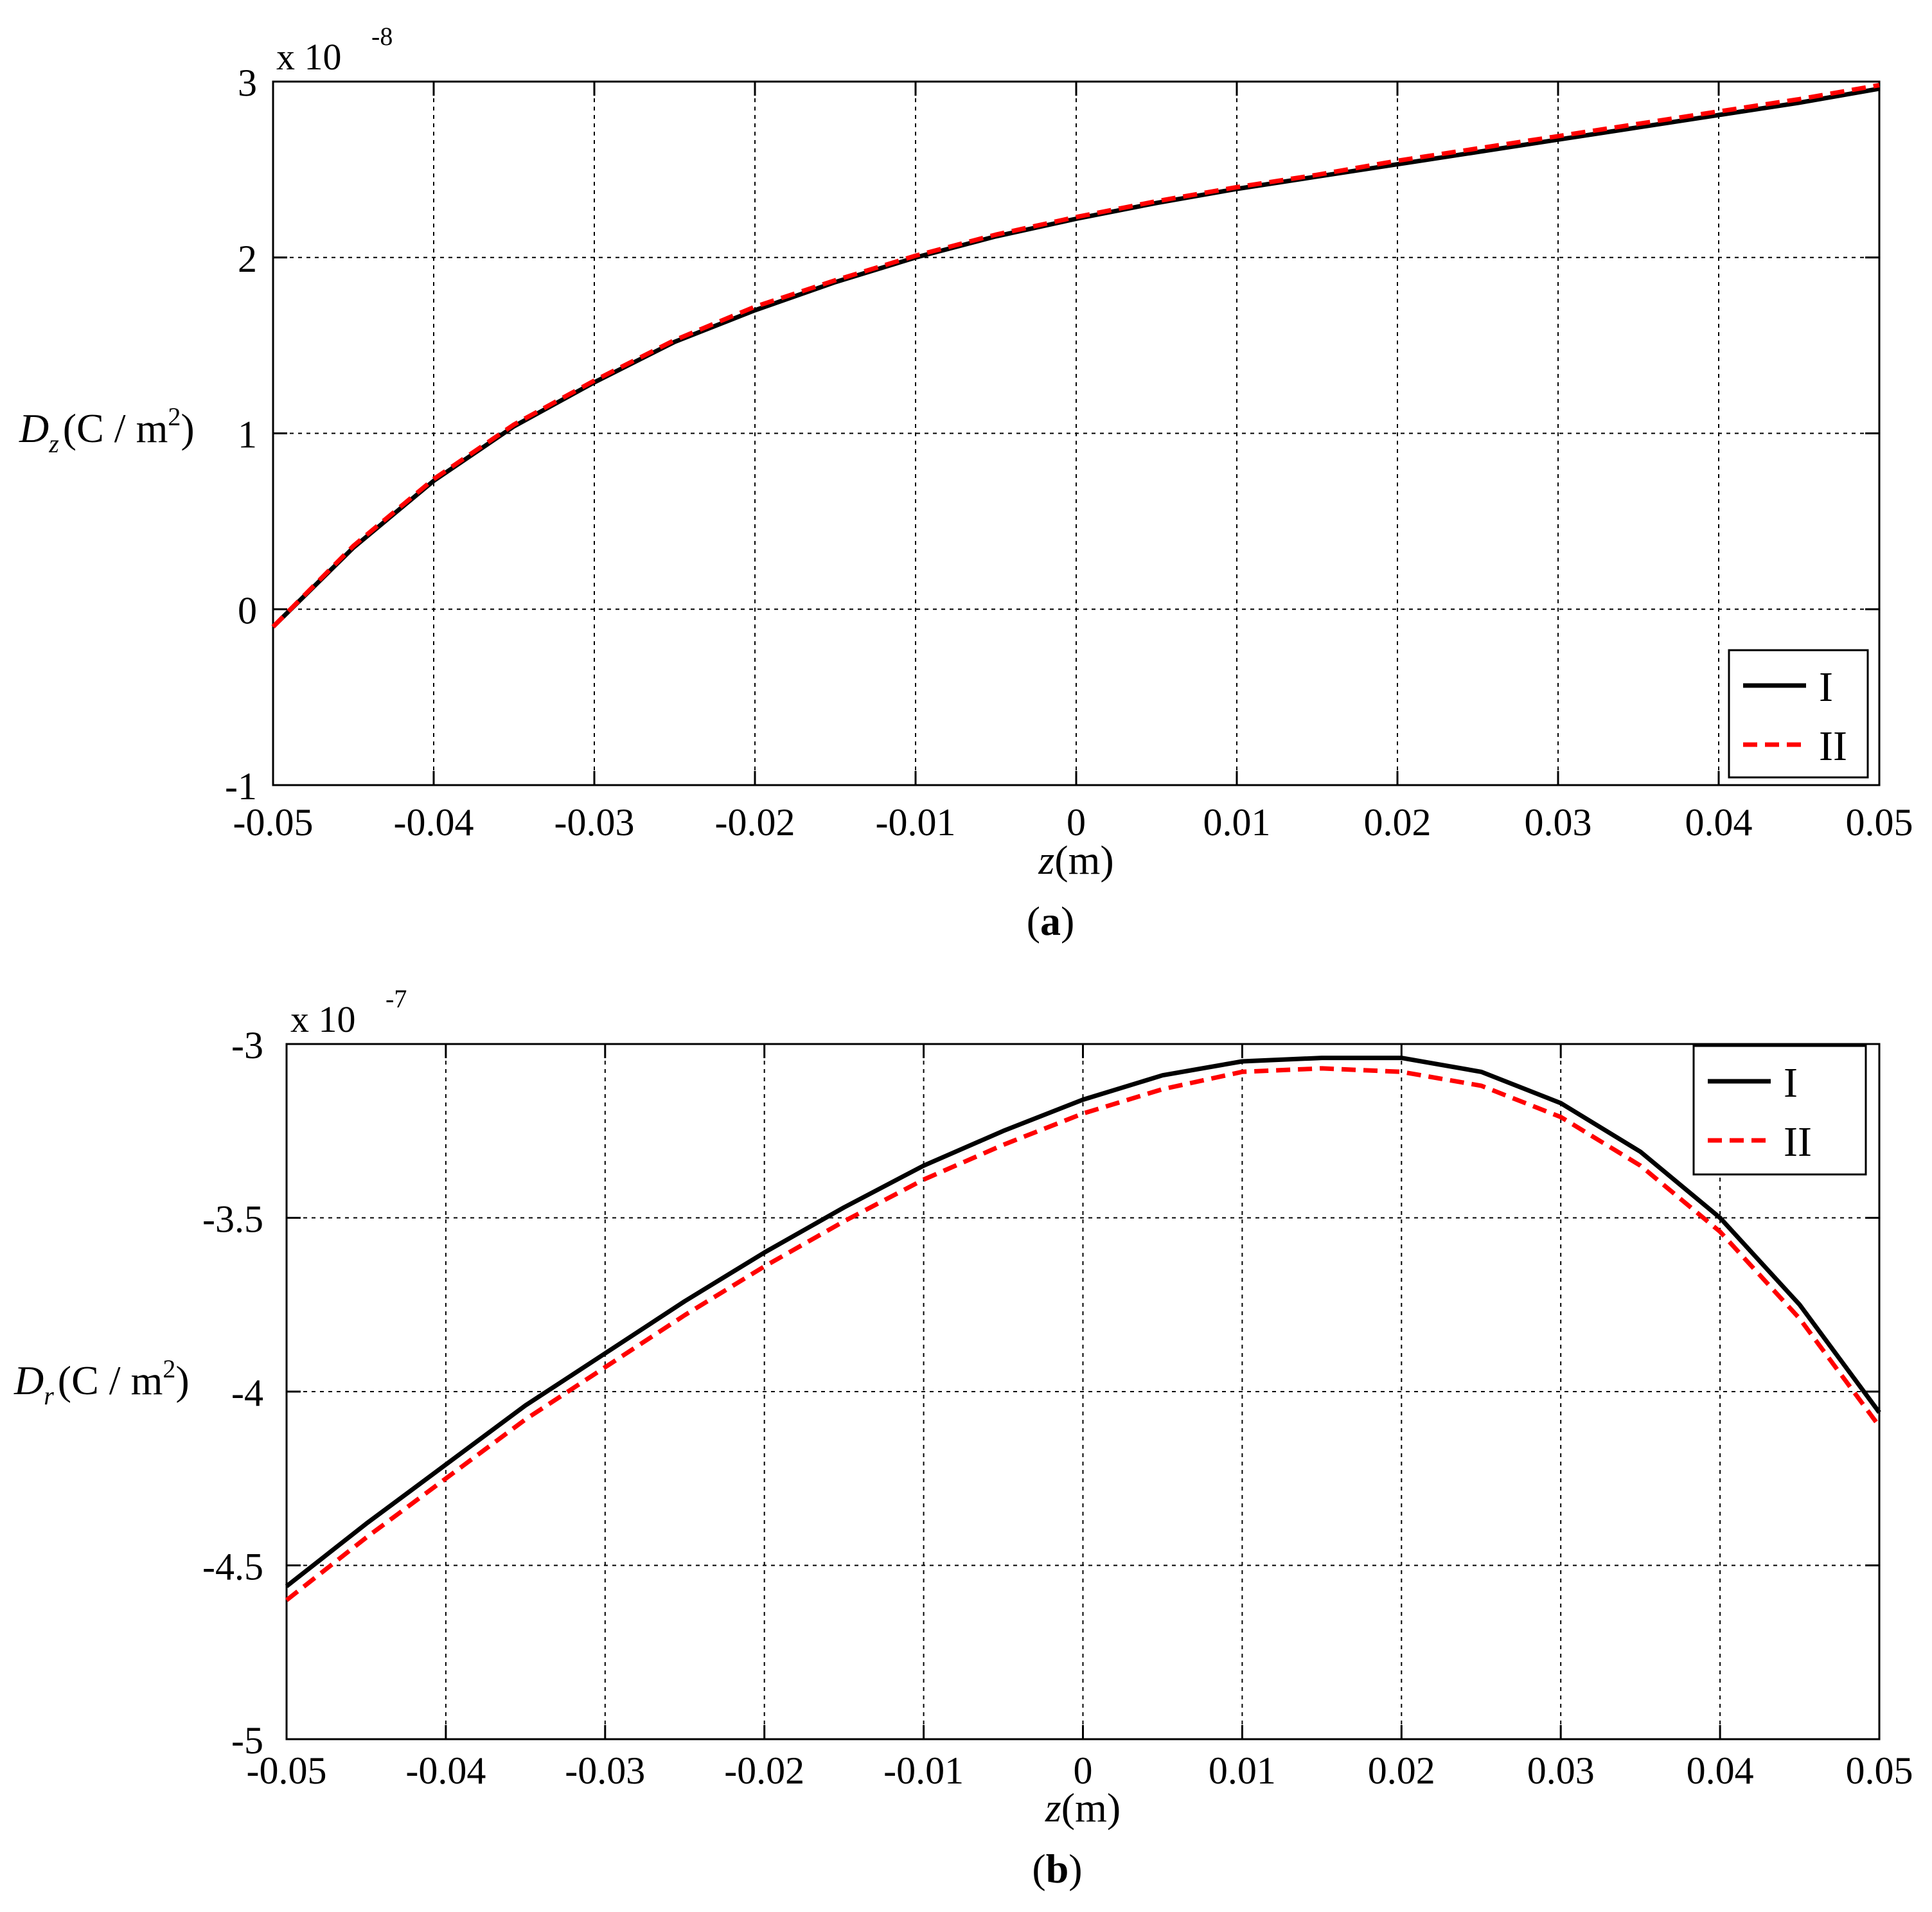 This screenshot has height=1912, width=1932. I want to click on y-tick-label: -3.5, so click(232, 1219).